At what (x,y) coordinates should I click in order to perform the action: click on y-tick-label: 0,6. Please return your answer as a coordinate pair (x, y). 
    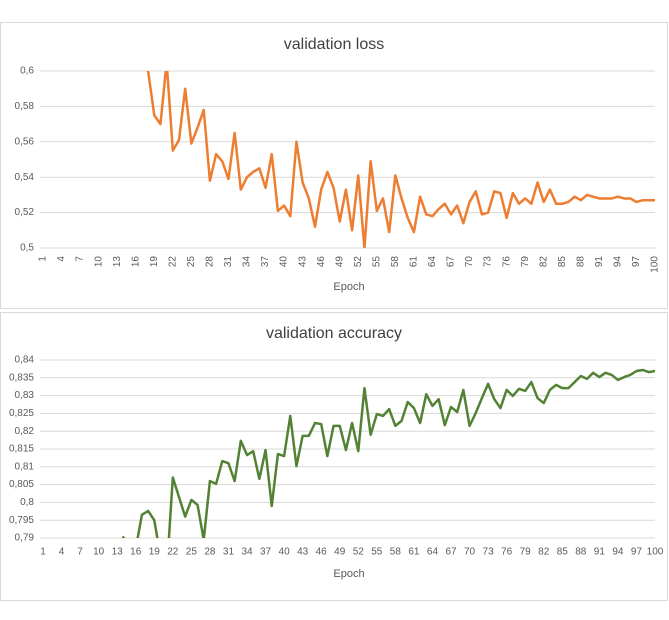
    Looking at the image, I should click on (27, 71).